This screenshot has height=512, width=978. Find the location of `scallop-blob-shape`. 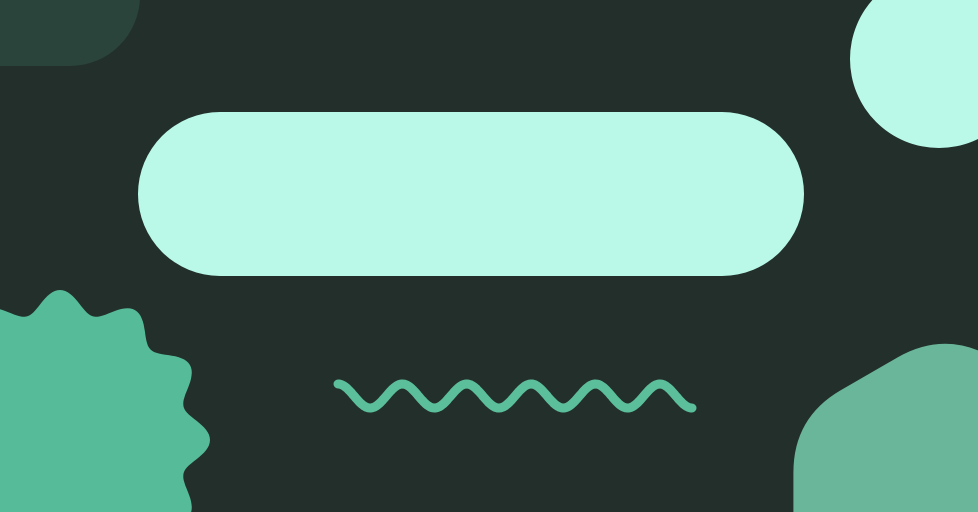

scallop-blob-shape is located at coordinates (105, 401).